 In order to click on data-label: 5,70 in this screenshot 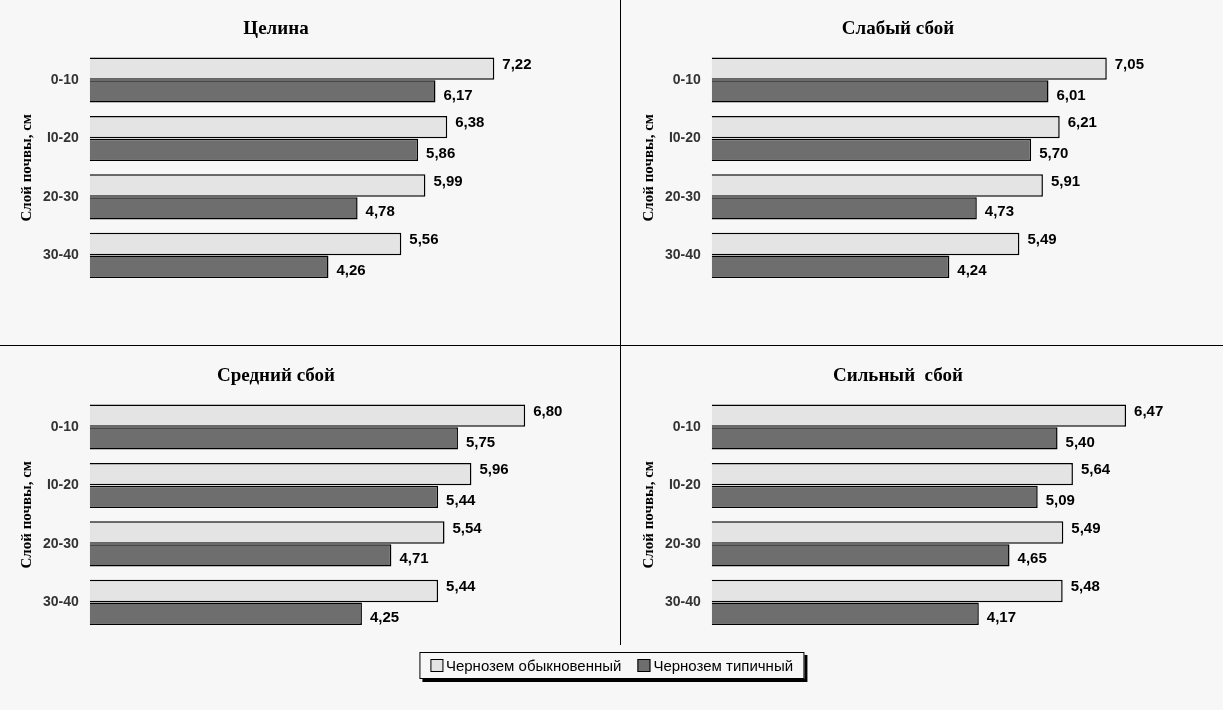, I will do `click(1054, 153)`.